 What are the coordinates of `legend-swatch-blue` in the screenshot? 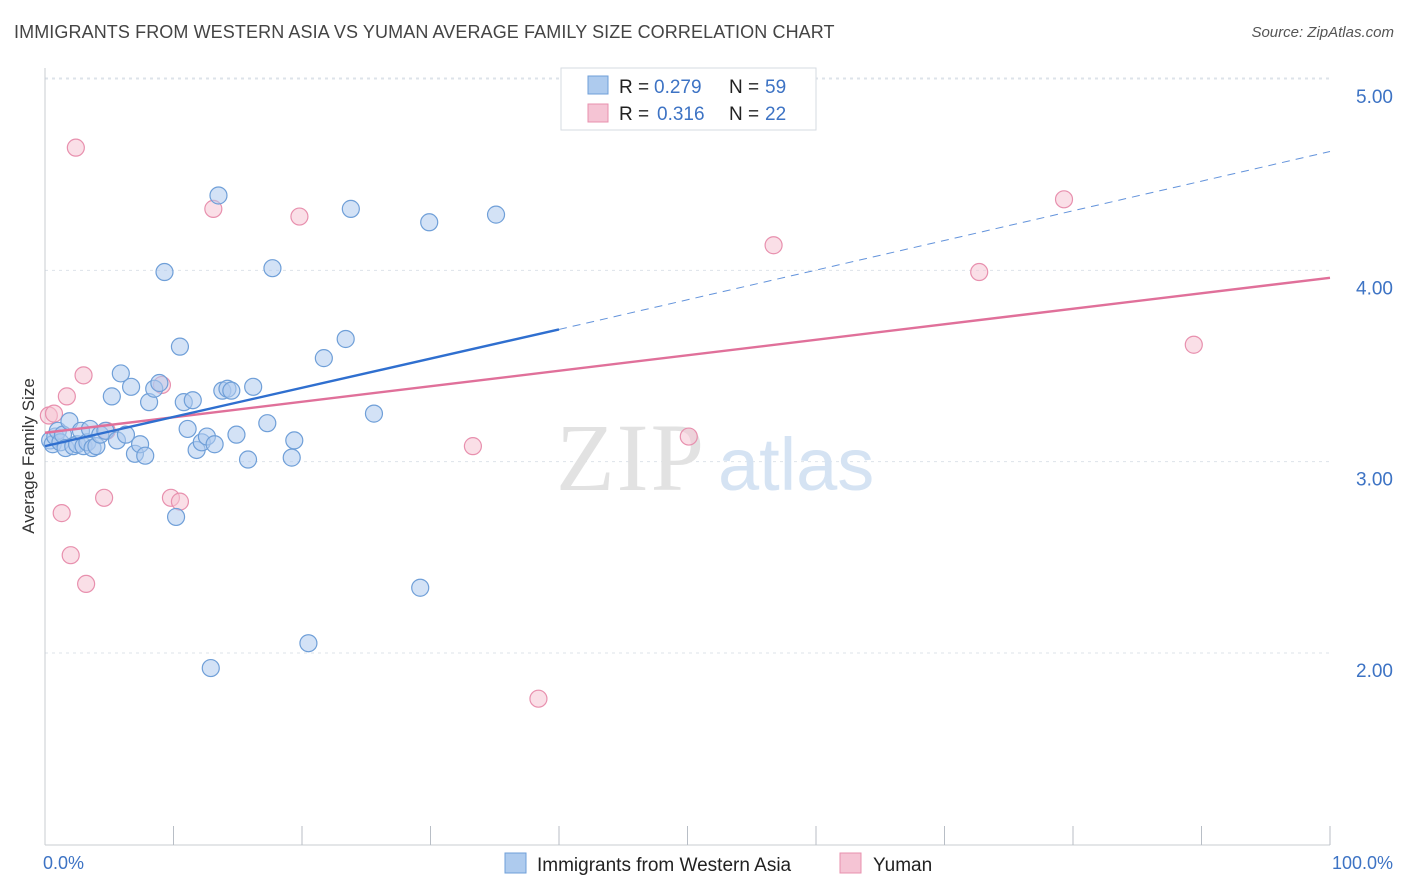 It's located at (598, 85).